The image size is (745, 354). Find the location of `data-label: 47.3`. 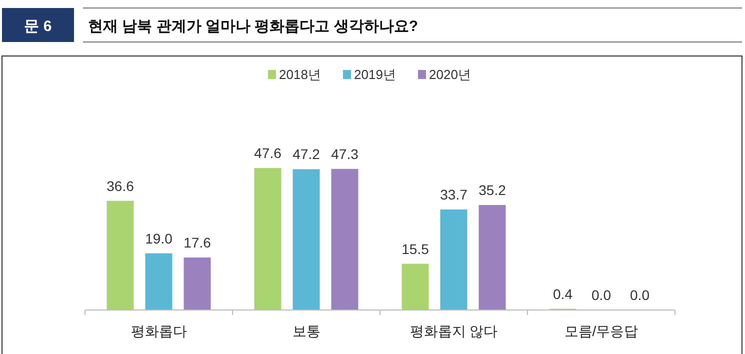

data-label: 47.3 is located at coordinates (345, 154).